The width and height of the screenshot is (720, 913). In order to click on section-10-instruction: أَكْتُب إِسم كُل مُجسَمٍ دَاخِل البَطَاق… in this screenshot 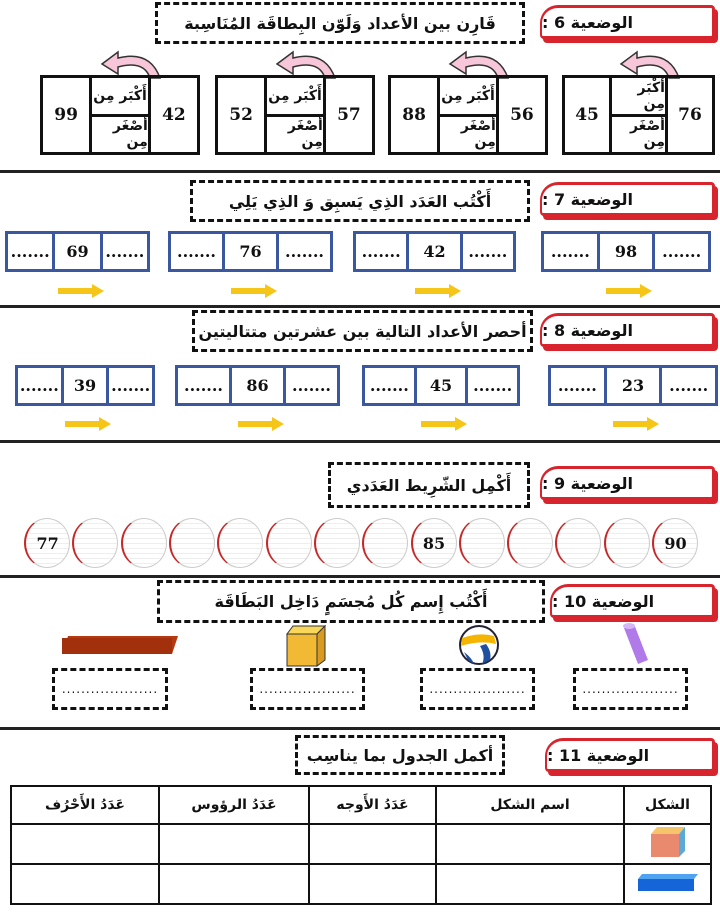, I will do `click(351, 601)`.